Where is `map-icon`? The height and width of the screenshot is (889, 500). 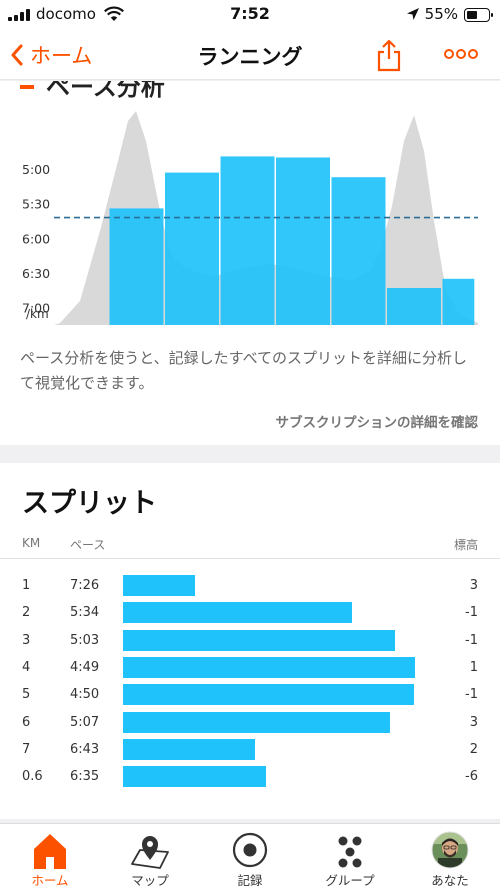 map-icon is located at coordinates (150, 852).